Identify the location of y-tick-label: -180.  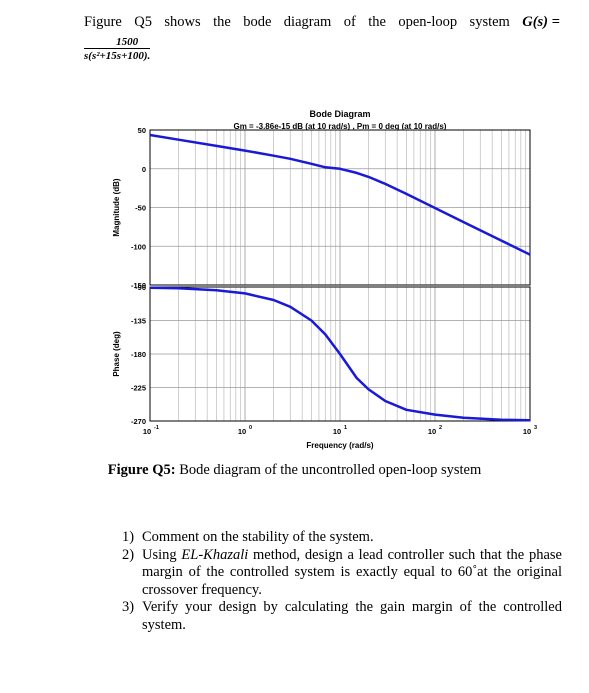
(138, 354).